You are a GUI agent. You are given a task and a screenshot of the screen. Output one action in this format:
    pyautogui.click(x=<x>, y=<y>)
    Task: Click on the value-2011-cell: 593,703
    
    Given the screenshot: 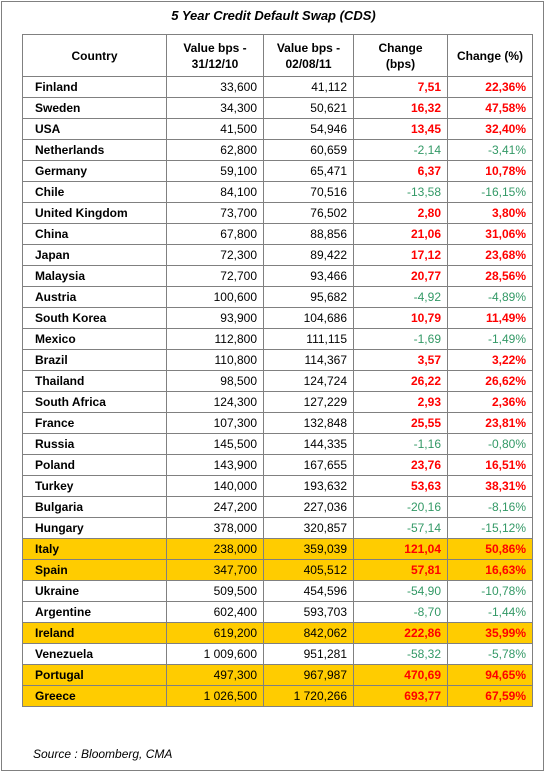 What is the action you would take?
    pyautogui.click(x=308, y=612)
    